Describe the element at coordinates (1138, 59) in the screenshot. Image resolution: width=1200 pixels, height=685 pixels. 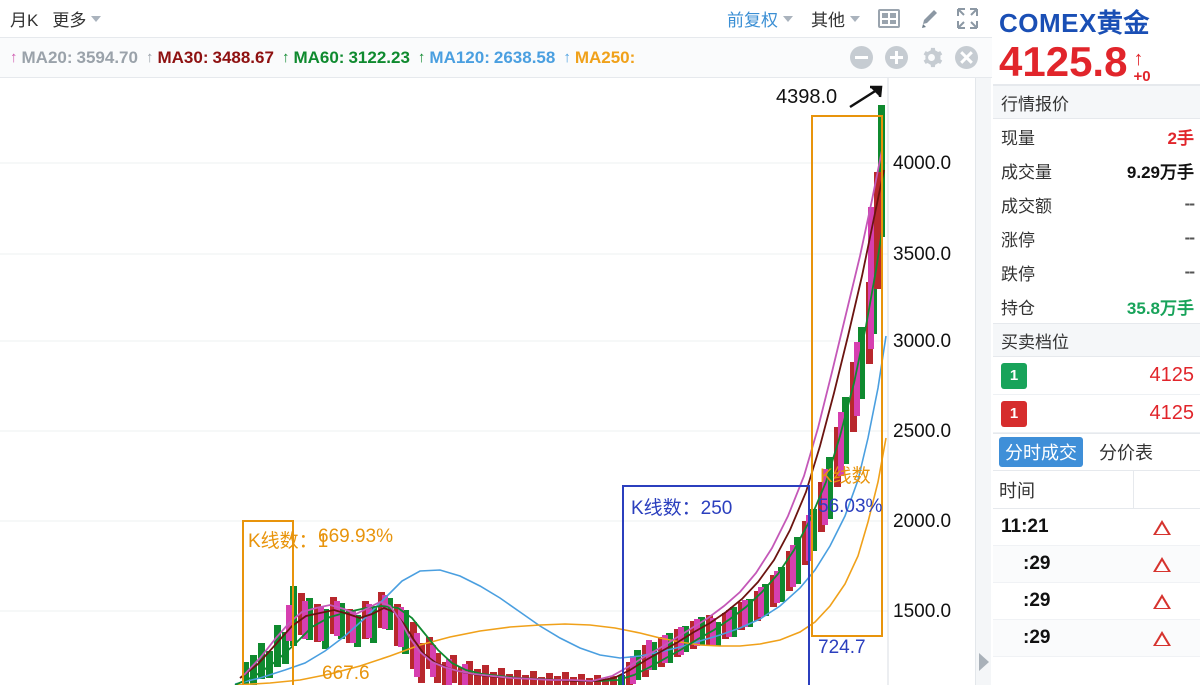
I see `price-up-arrow-icon: ↑` at that location.